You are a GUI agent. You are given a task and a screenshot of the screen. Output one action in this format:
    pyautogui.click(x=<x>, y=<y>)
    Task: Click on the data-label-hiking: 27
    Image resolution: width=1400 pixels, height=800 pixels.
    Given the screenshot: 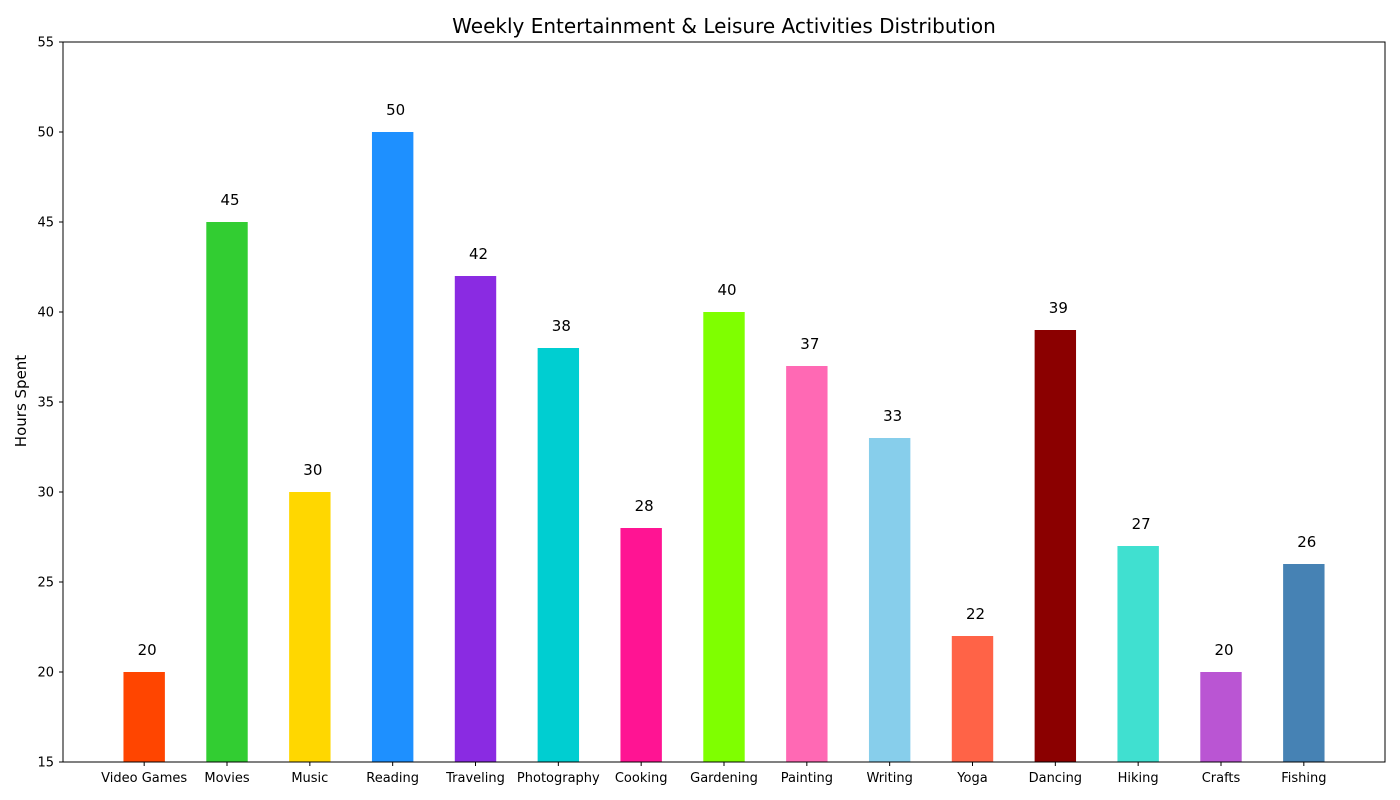 What is the action you would take?
    pyautogui.click(x=1141, y=524)
    